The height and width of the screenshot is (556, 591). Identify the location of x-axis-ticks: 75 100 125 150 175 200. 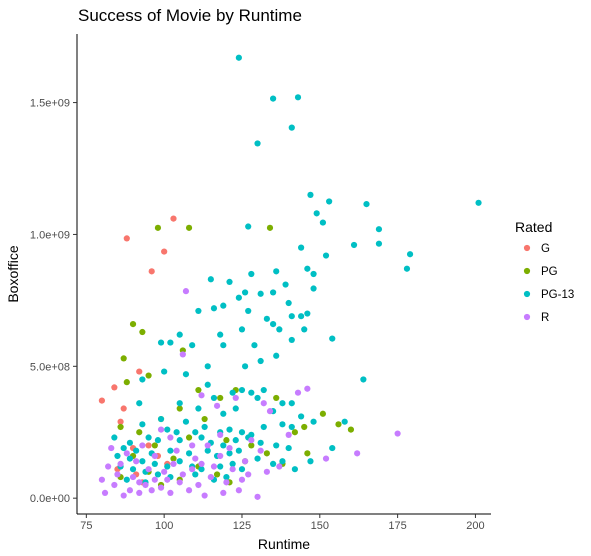
(282, 523).